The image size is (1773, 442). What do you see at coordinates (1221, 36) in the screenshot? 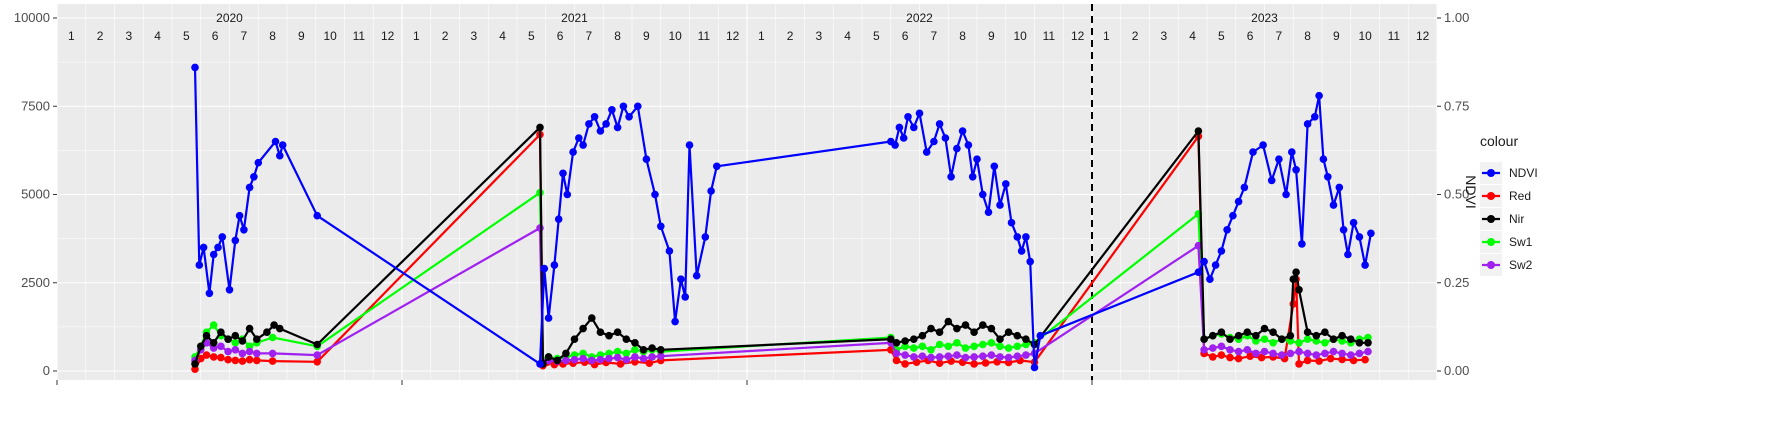
I see `month-label: 5` at bounding box center [1221, 36].